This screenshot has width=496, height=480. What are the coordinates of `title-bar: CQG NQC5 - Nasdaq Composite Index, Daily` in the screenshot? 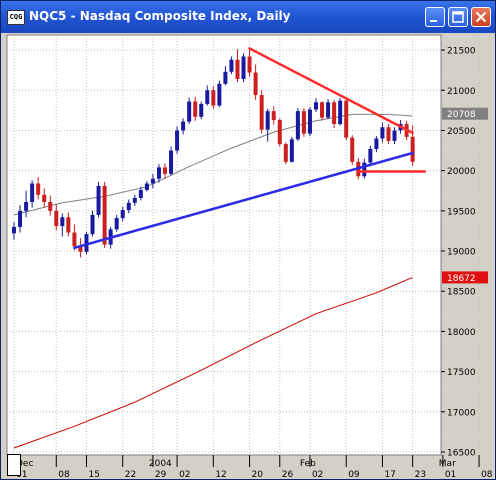 It's located at (248, 17).